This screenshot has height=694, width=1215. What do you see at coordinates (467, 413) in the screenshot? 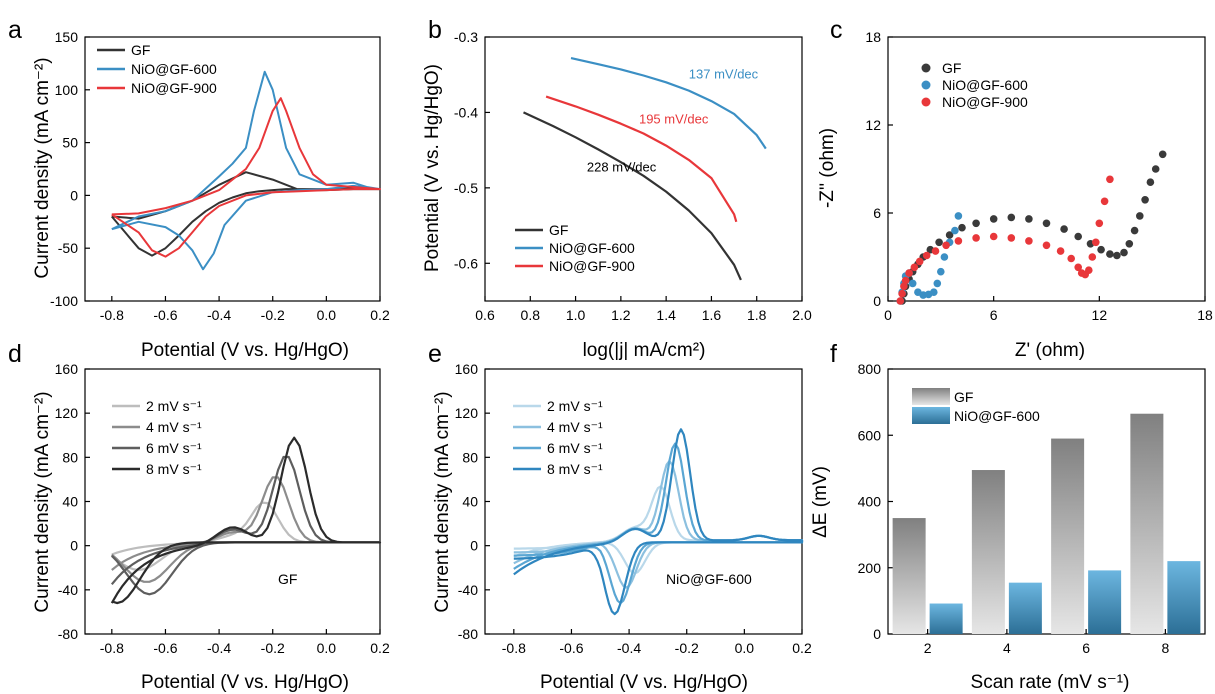
I see `y-tick-label: 120` at bounding box center [467, 413].